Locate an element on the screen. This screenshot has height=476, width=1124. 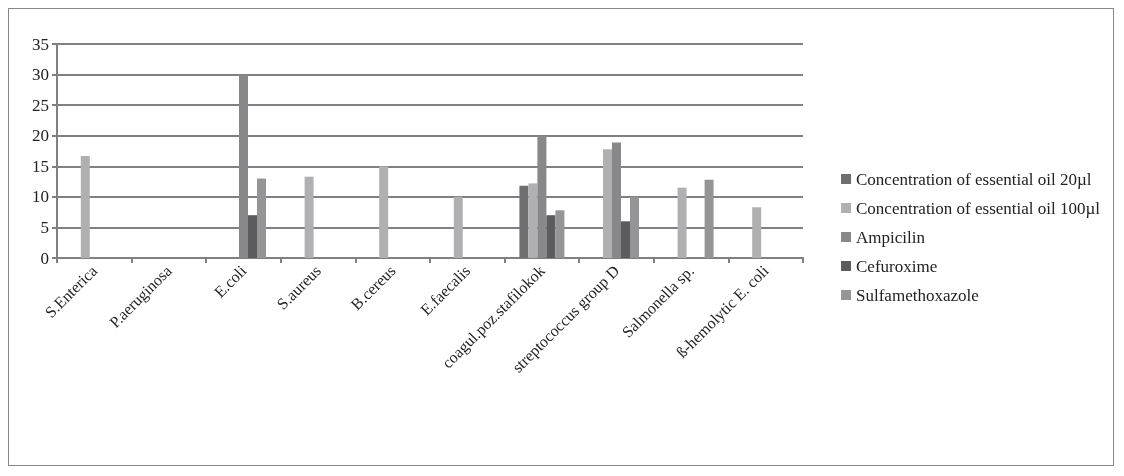
legend-label: Concentration of essential oil 20µl is located at coordinates (974, 179).